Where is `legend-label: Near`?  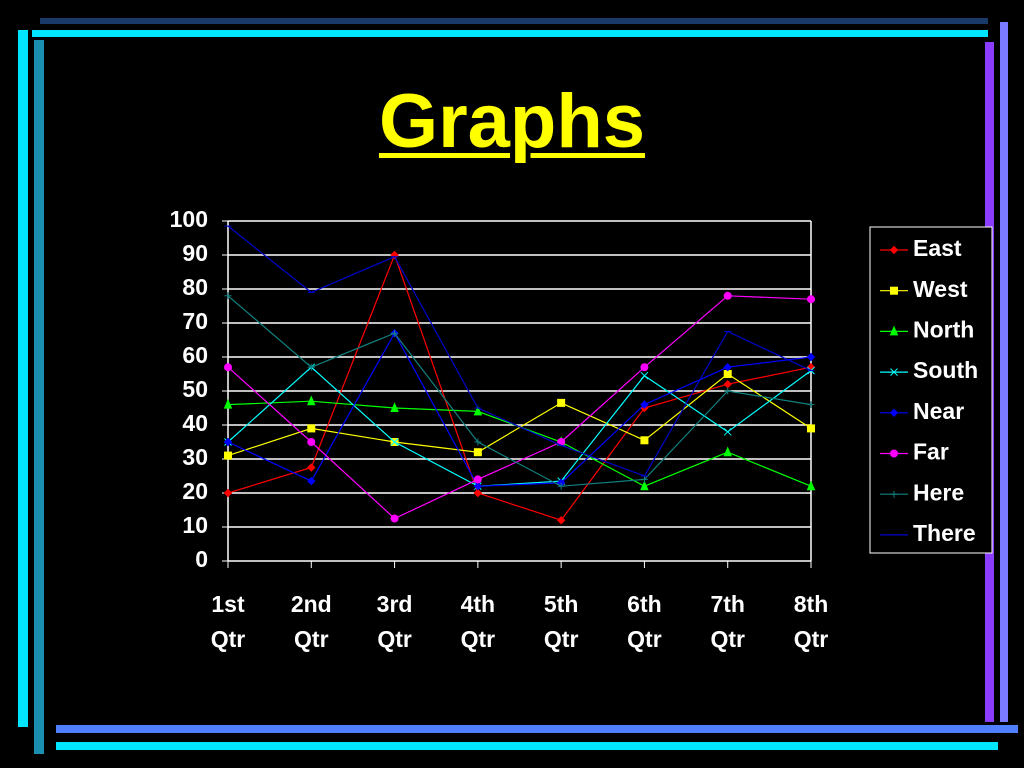 legend-label: Near is located at coordinates (938, 411).